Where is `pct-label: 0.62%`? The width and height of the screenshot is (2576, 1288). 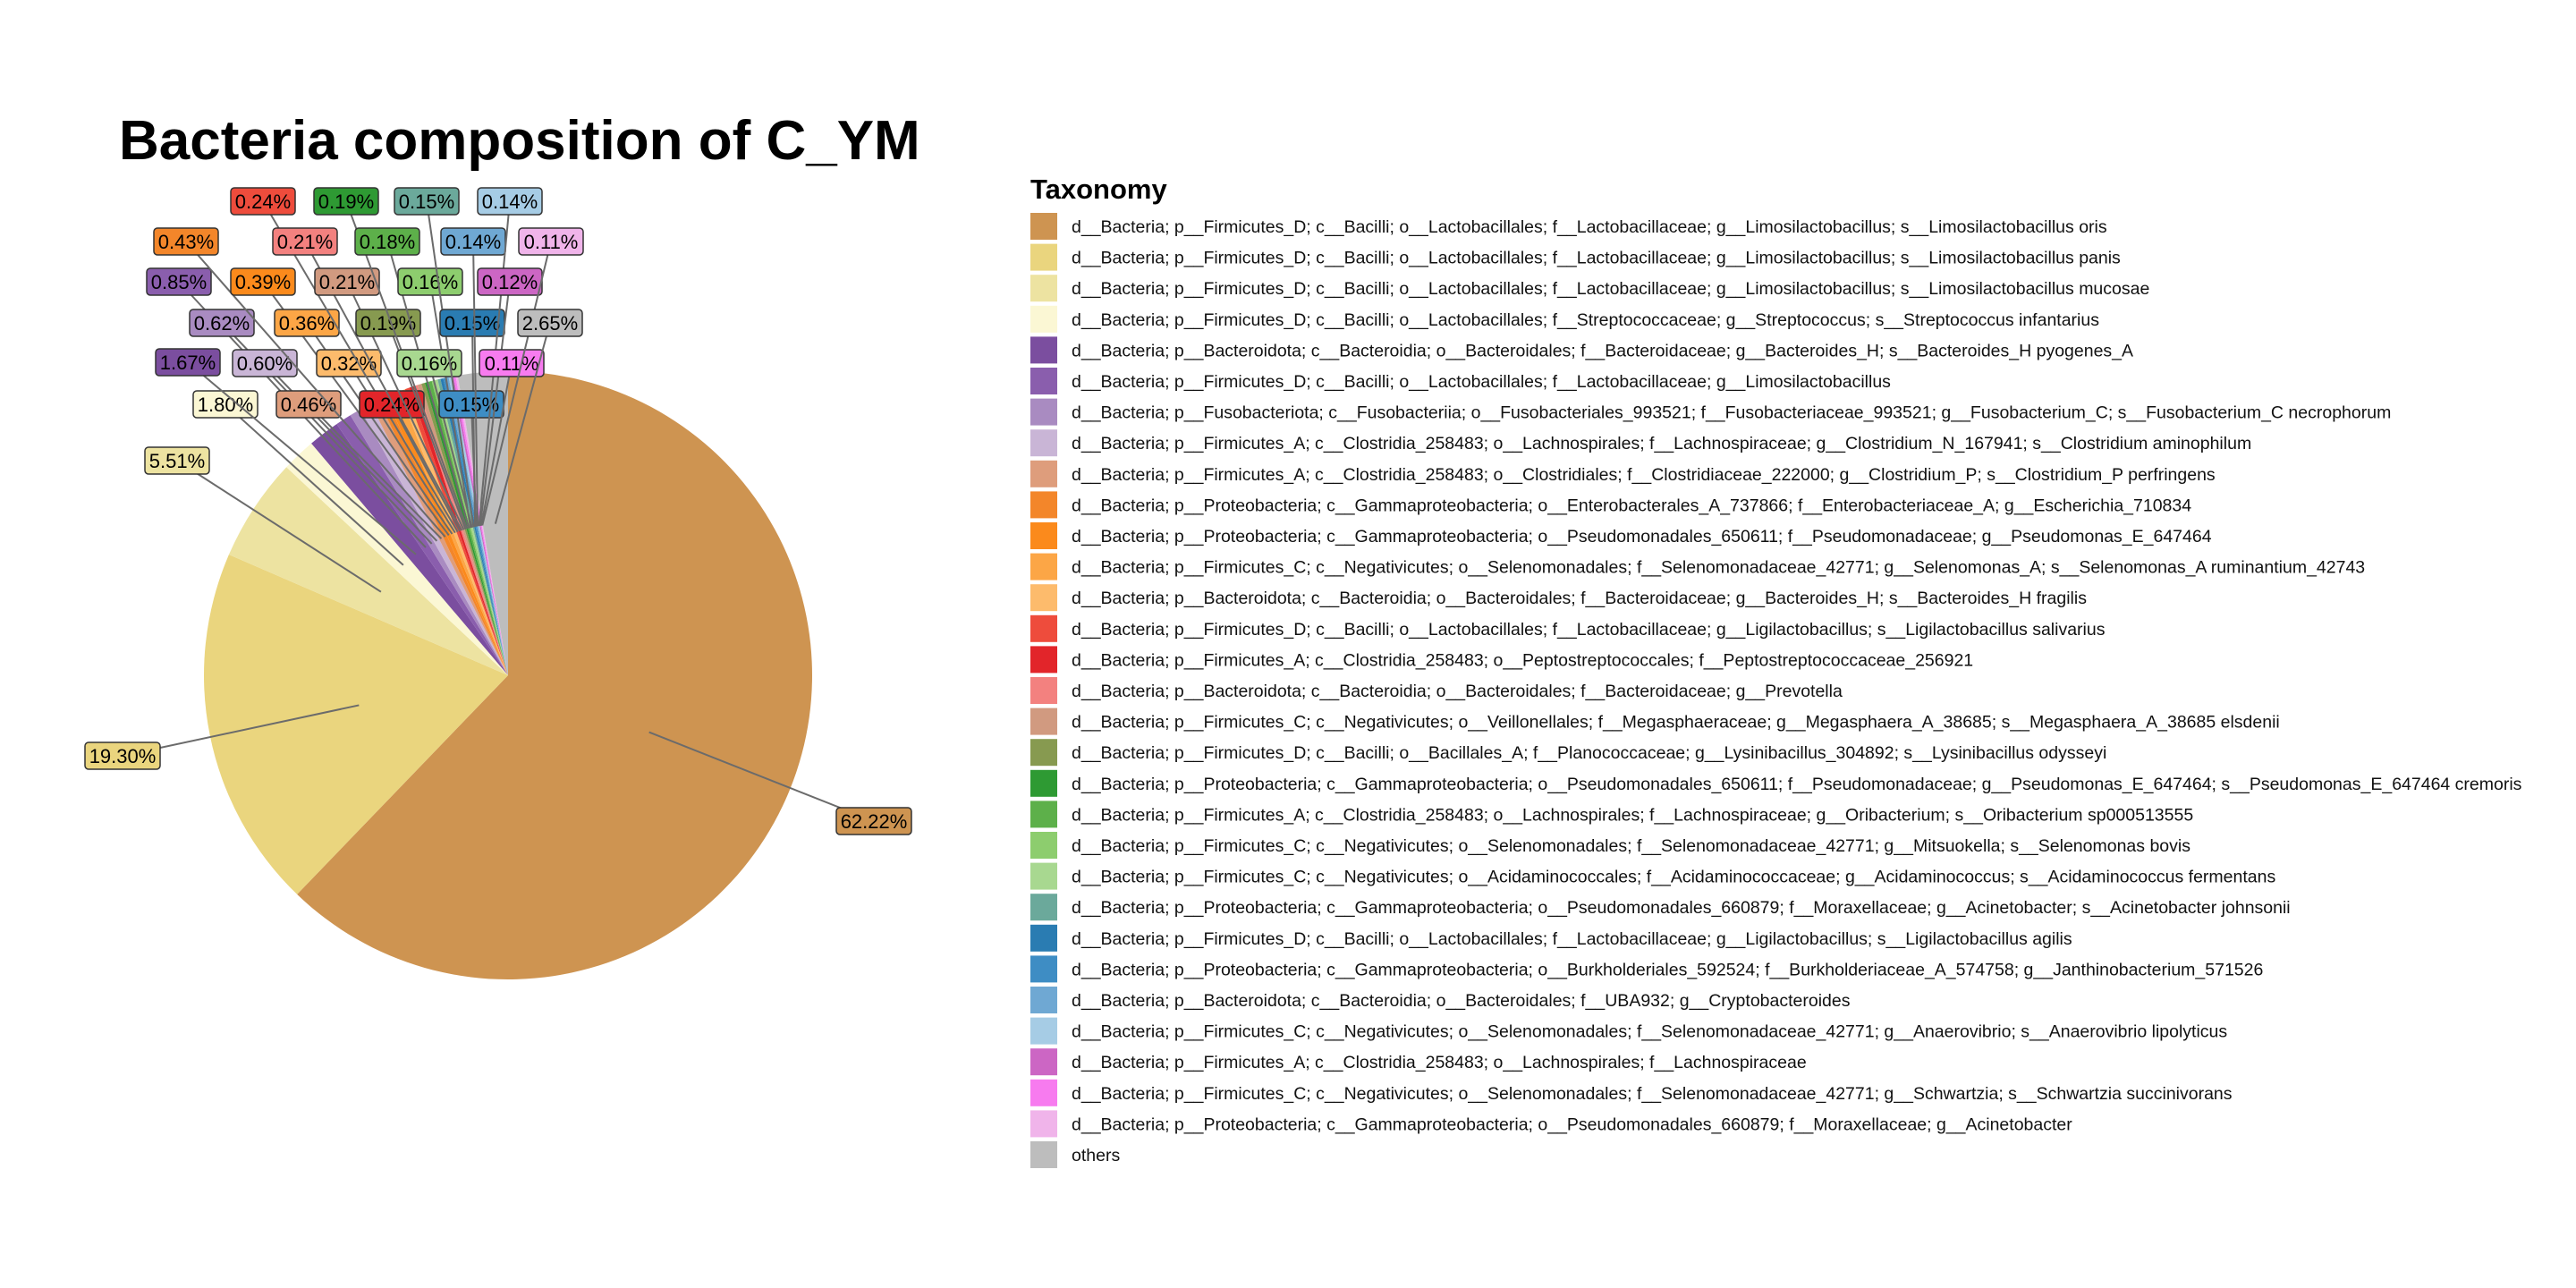
pct-label: 0.62% is located at coordinates (222, 323).